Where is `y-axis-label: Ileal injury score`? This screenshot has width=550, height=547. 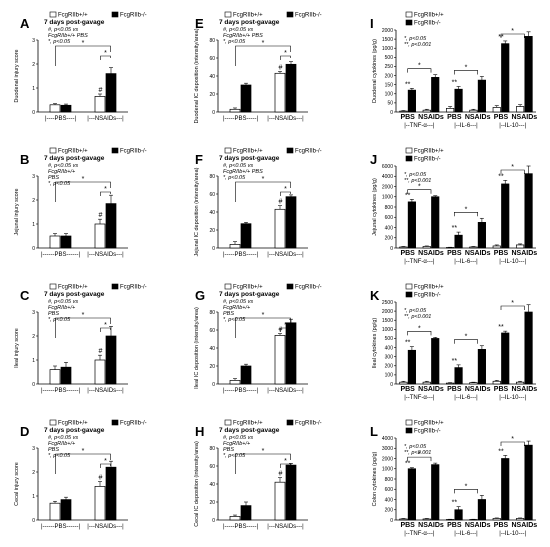 y-axis-label: Ileal injury score is located at coordinates (17, 348).